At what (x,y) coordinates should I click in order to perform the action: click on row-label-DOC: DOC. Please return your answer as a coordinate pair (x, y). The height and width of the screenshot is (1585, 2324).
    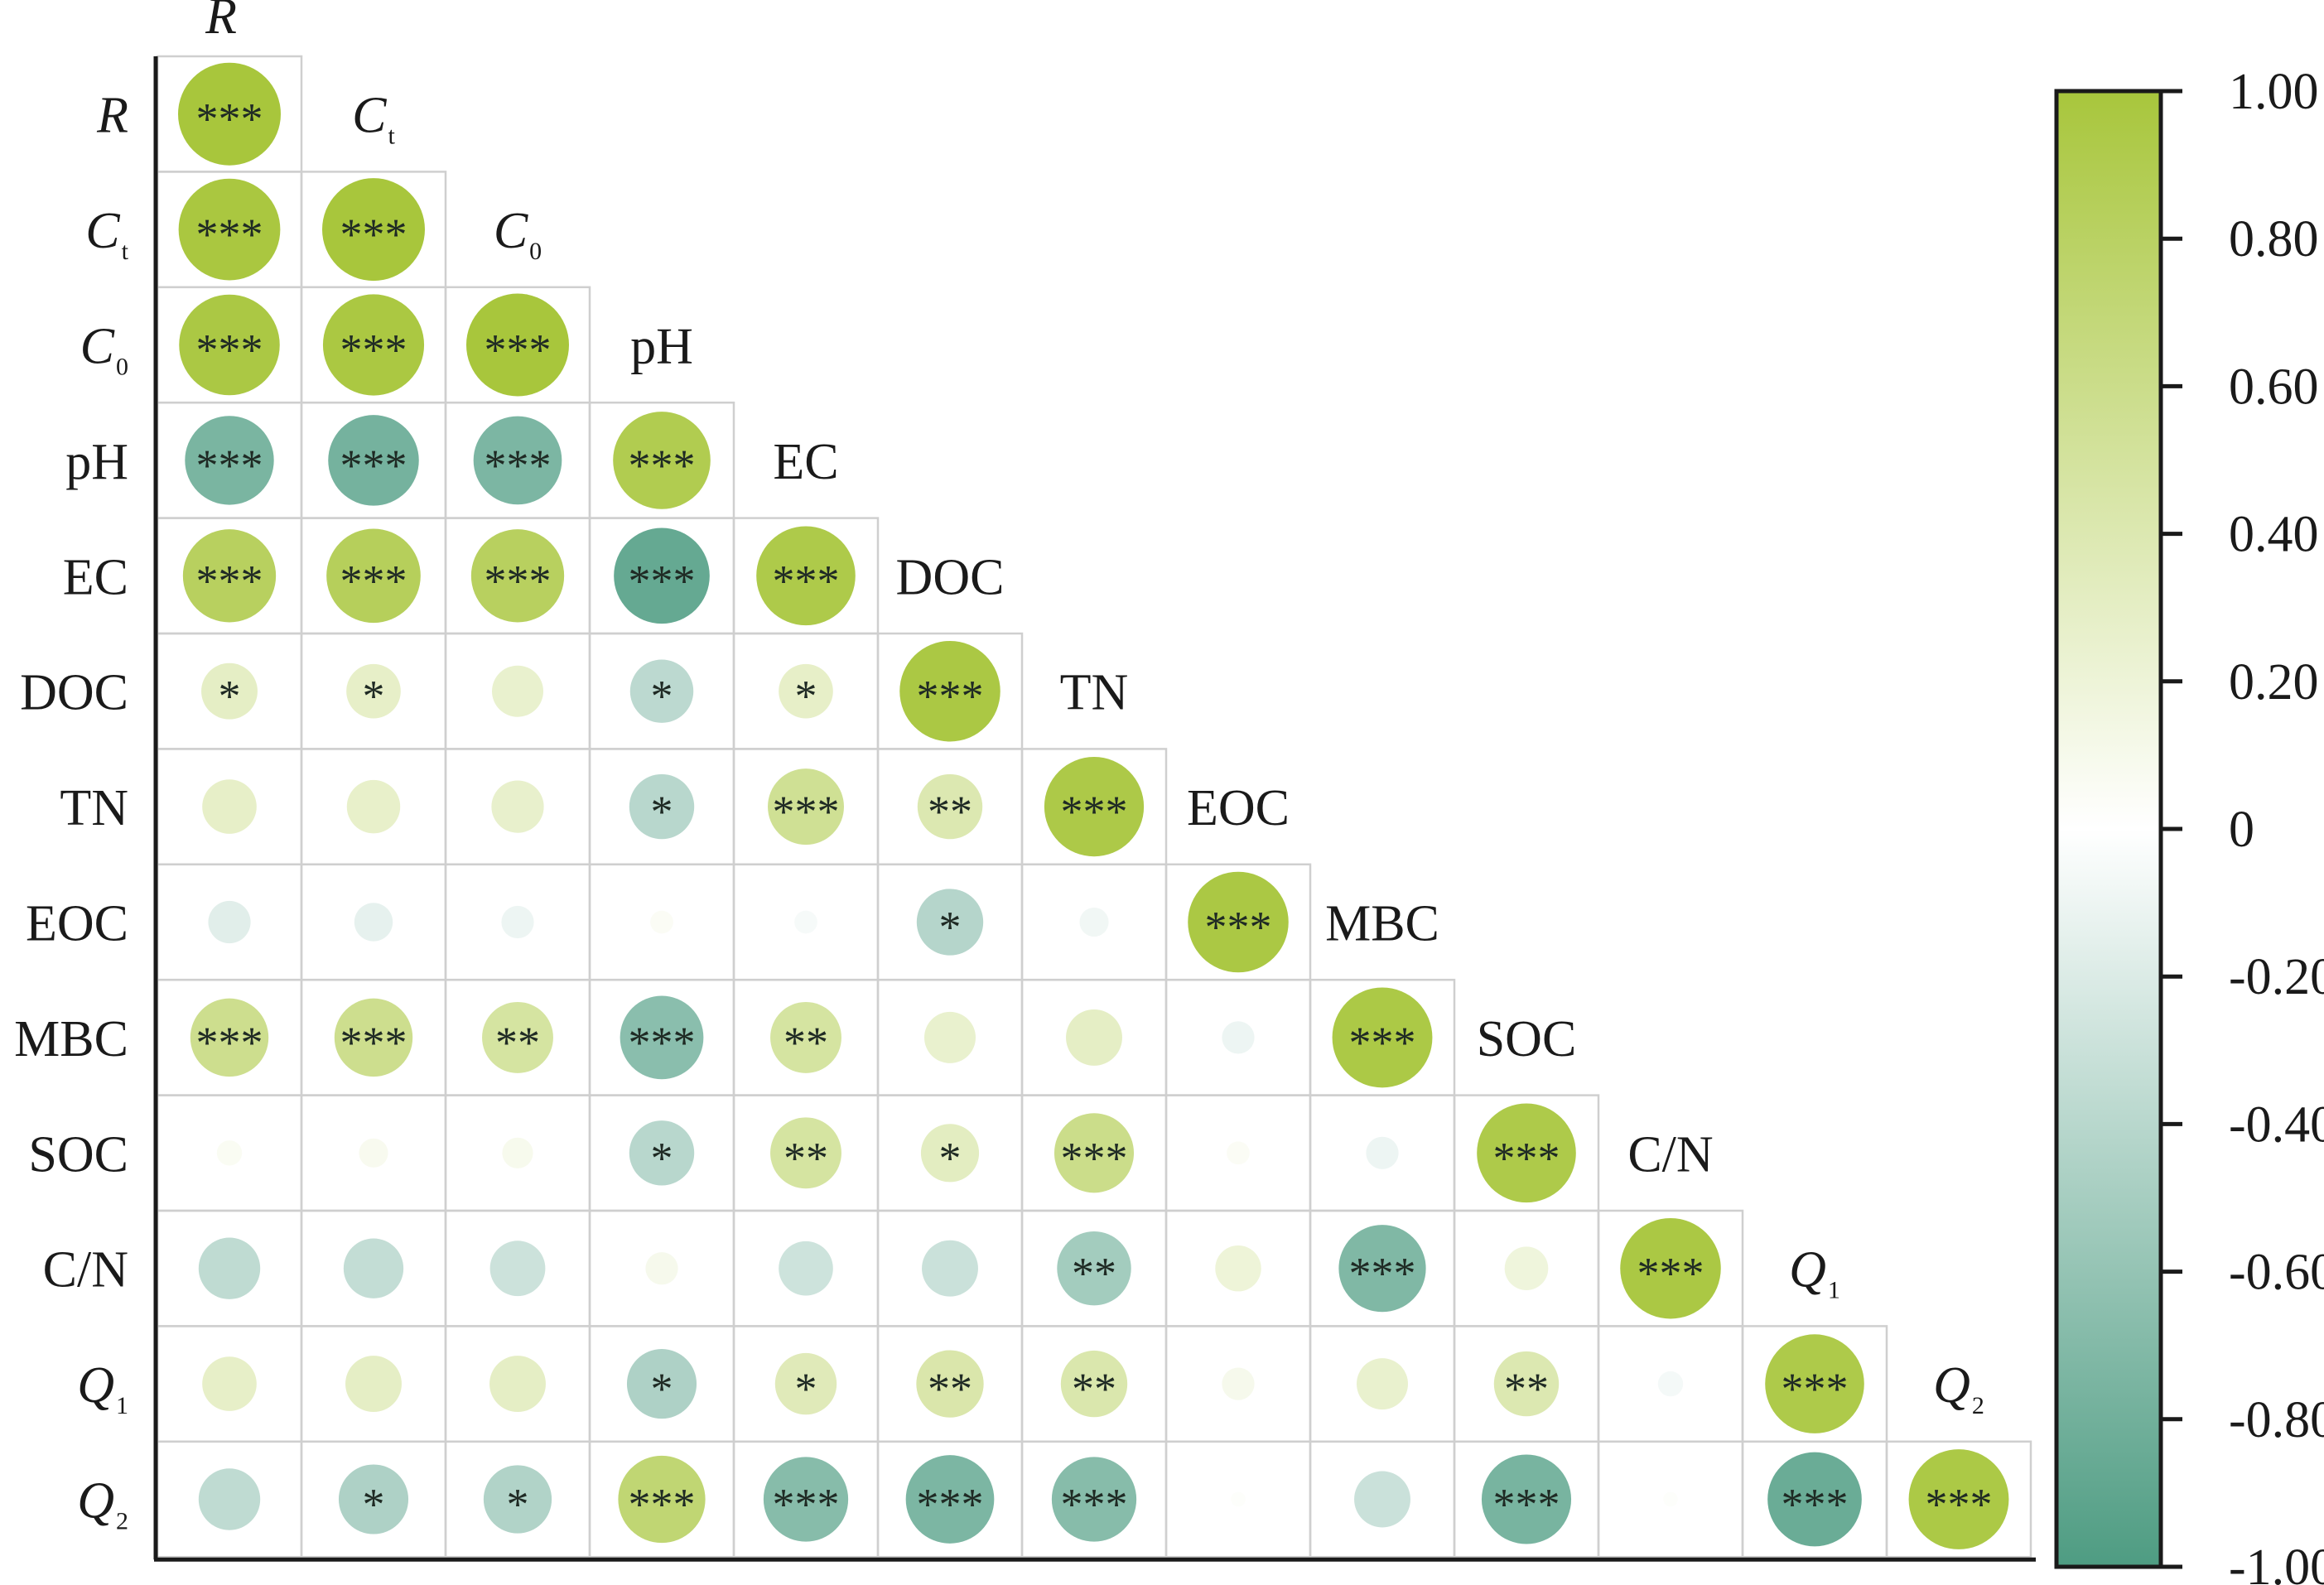
    Looking at the image, I should click on (74, 693).